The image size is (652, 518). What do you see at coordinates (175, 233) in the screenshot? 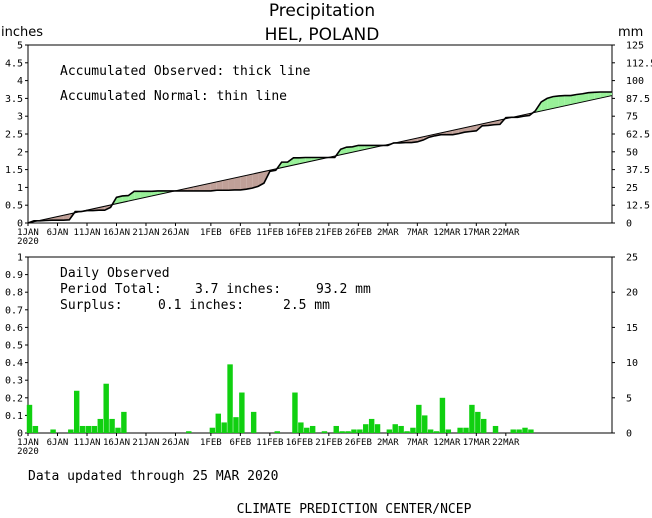
I see `x-tick-label: 26JAN` at bounding box center [175, 233].